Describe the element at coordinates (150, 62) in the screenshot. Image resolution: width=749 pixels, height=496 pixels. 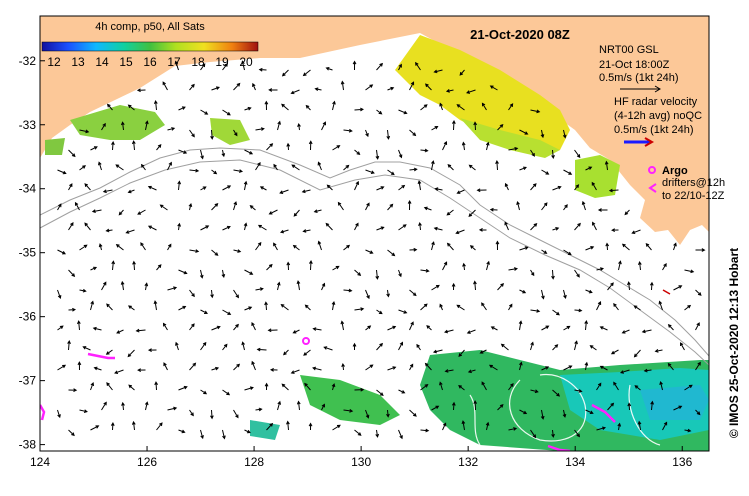
I see `colorbar-tick-label: 16` at that location.